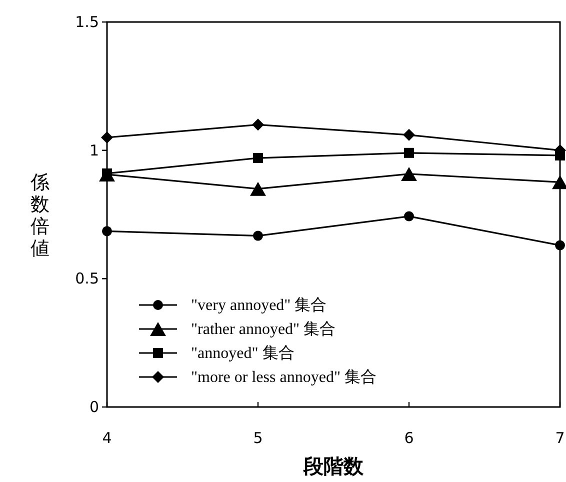 Image resolution: width=566 pixels, height=482 pixels. What do you see at coordinates (560, 438) in the screenshot?
I see `x-tick-label: 7` at bounding box center [560, 438].